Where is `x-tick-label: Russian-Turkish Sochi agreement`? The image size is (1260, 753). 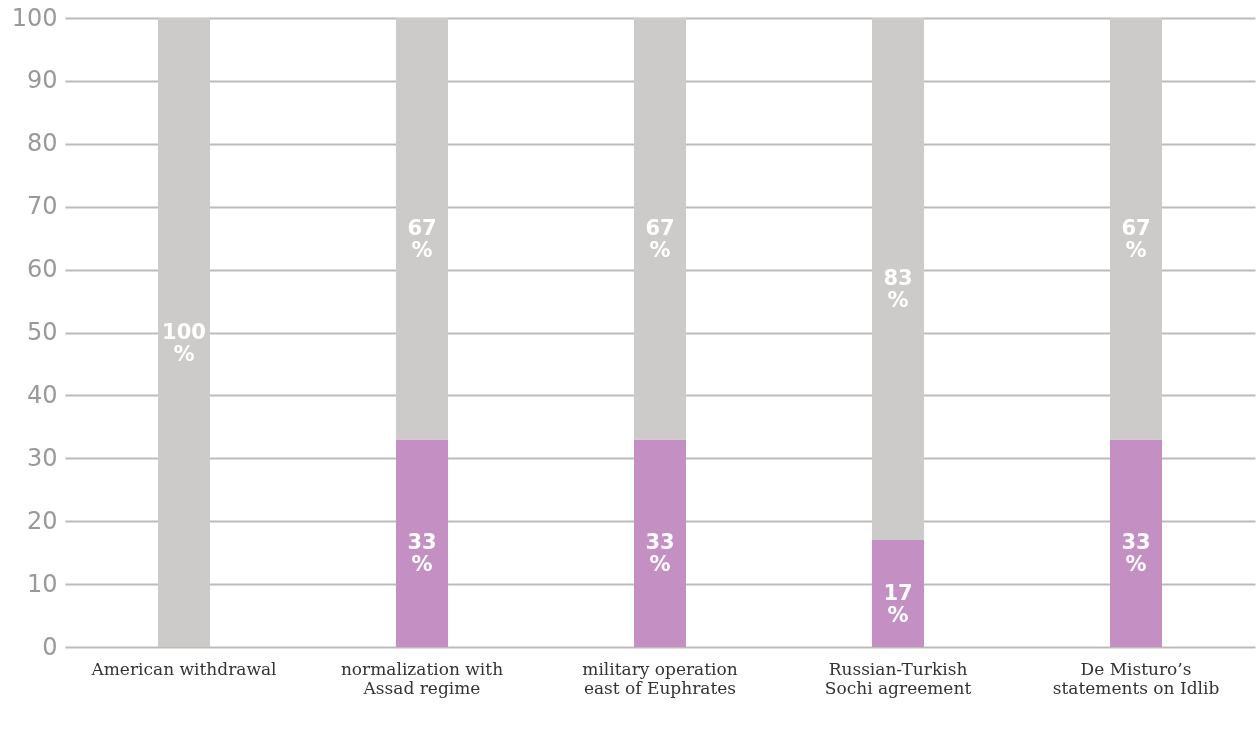
x-tick-label: Russian-Turkish Sochi agreement is located at coordinates (898, 678).